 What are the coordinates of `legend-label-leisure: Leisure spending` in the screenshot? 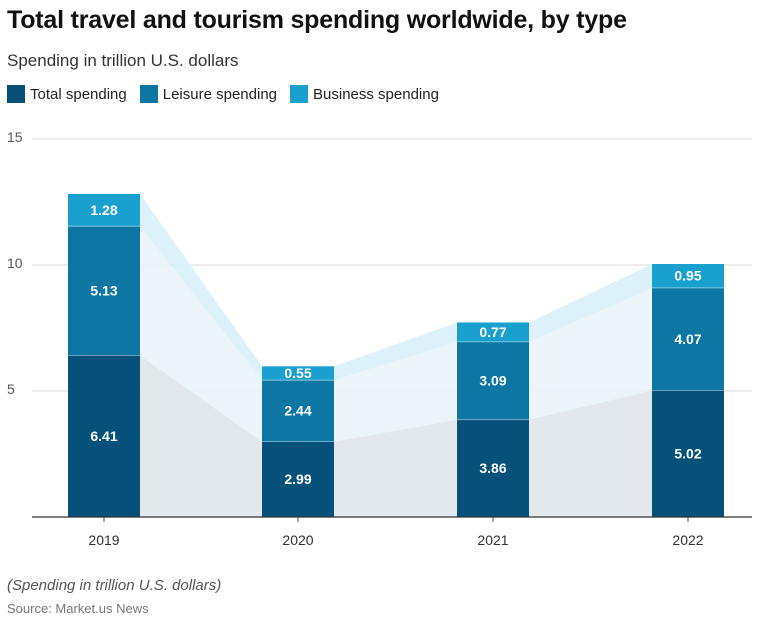 It's located at (220, 94).